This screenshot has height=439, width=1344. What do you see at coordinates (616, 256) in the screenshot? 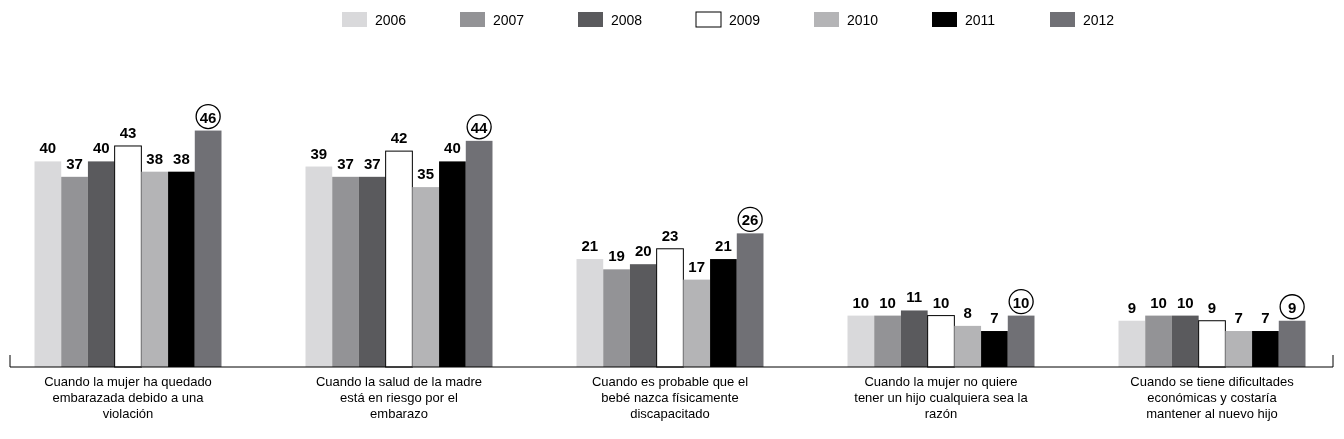
I see `data-label: 19` at bounding box center [616, 256].